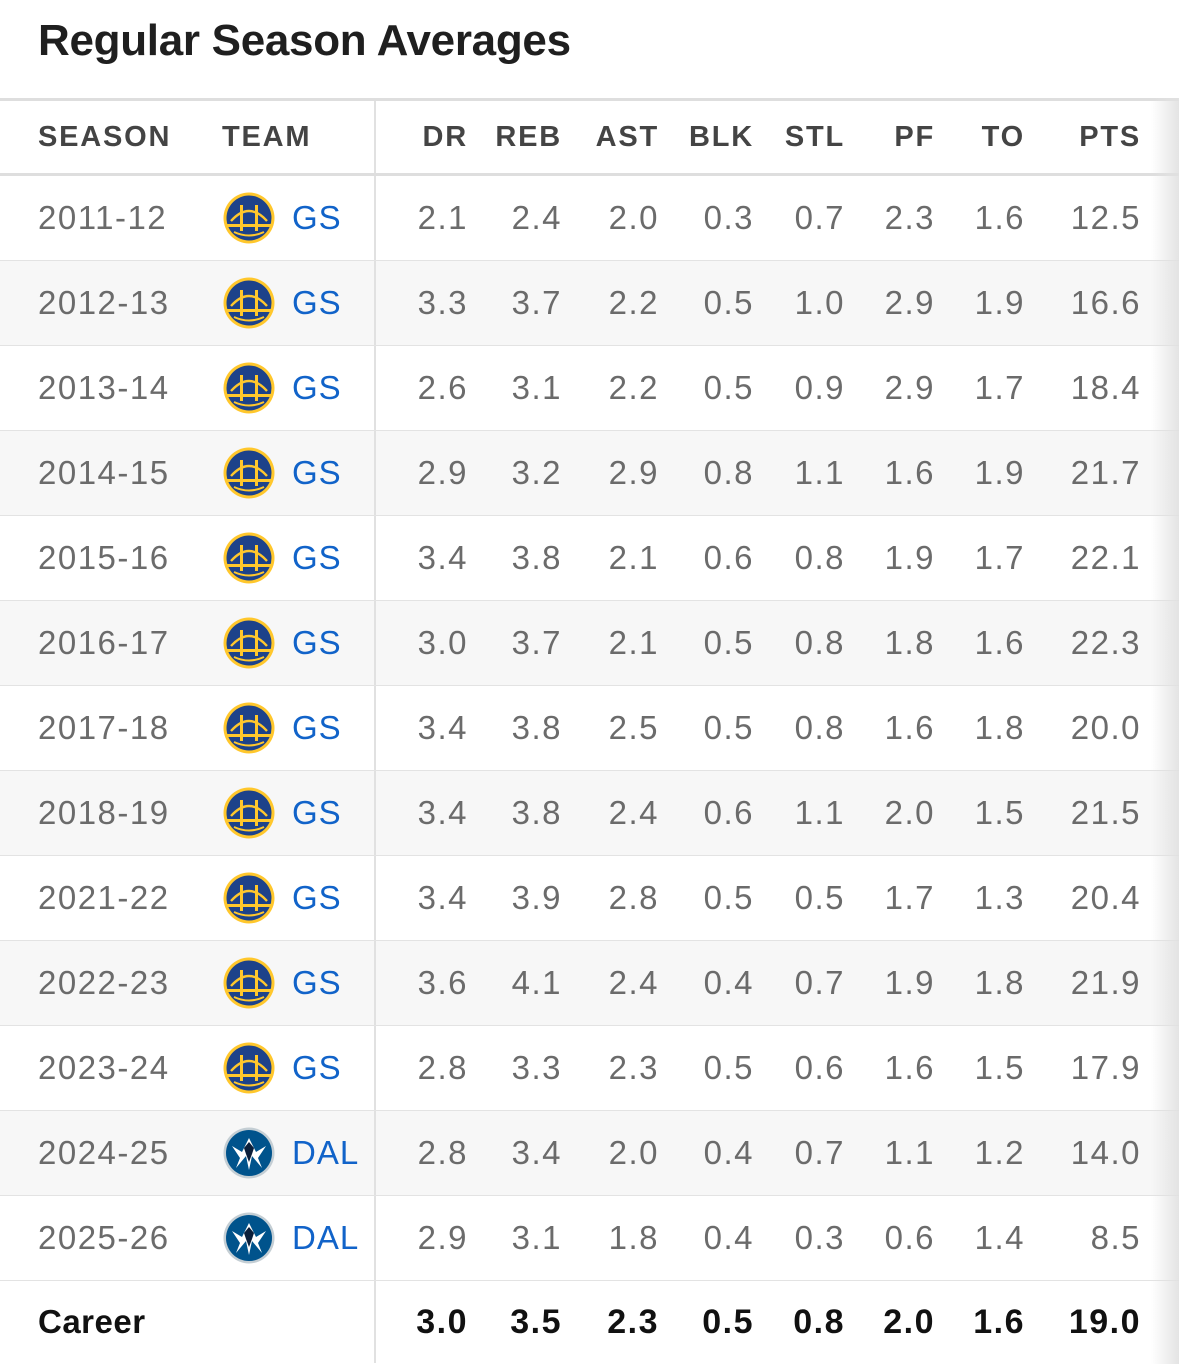 The image size is (1179, 1366). I want to click on career-stl: 0.8, so click(819, 1321).